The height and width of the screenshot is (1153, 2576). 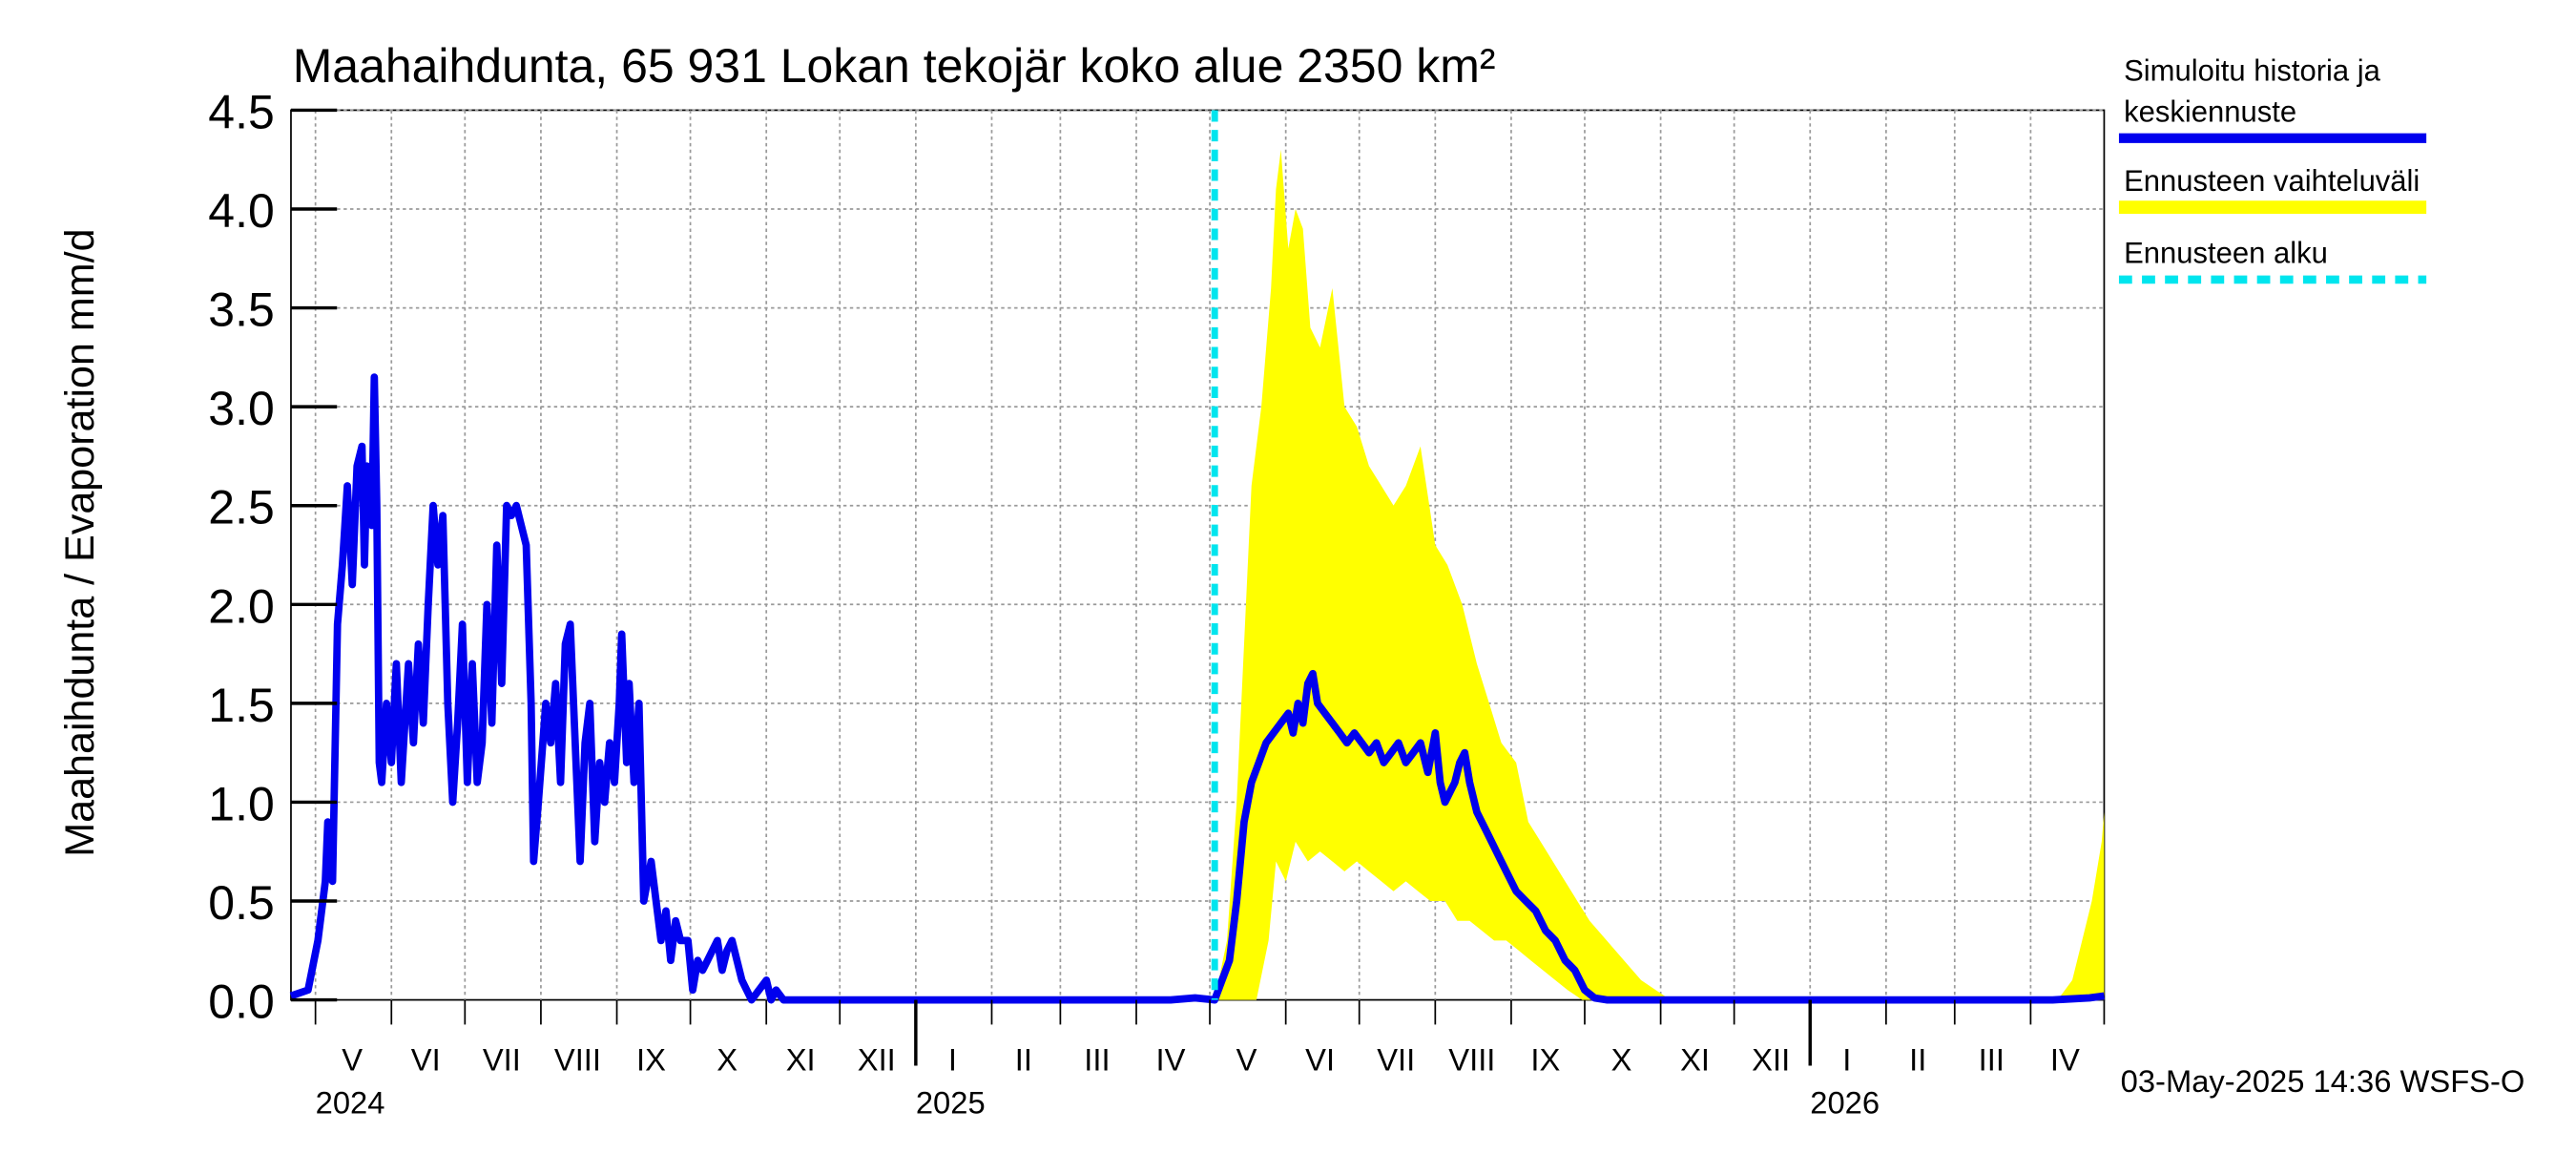 What do you see at coordinates (1845, 1102) in the screenshot?
I see `year-label: 2026` at bounding box center [1845, 1102].